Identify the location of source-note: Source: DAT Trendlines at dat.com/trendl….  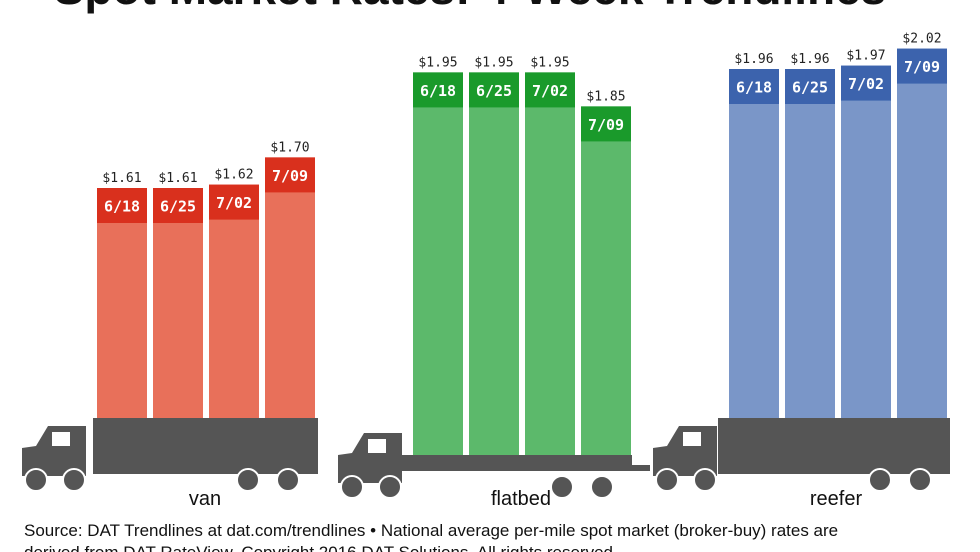
(431, 530).